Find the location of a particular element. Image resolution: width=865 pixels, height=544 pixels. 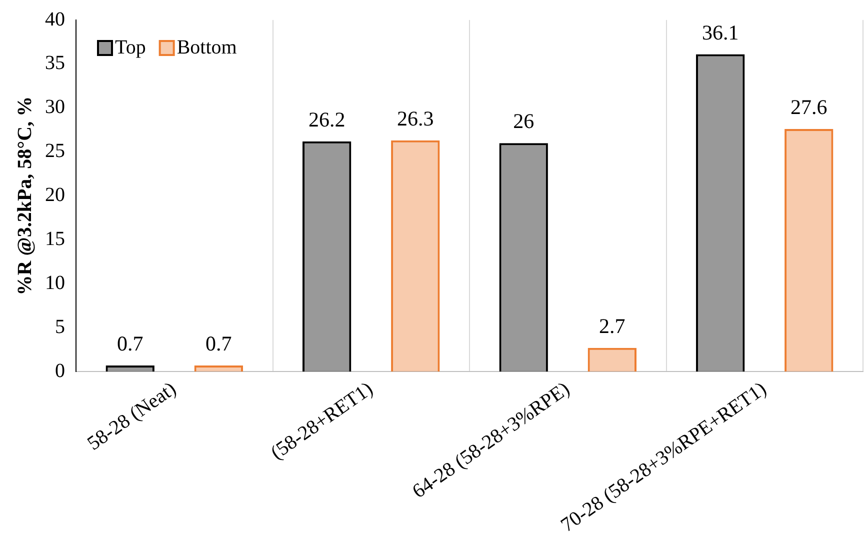

y-tick-label: 15 is located at coordinates (55, 239).